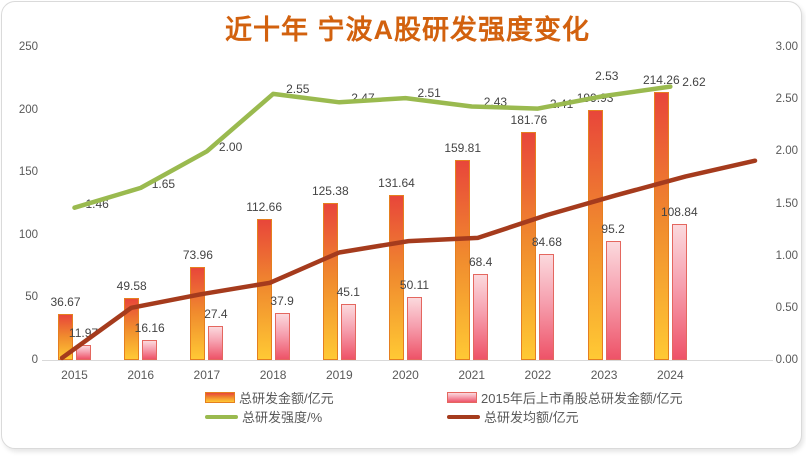 This screenshot has width=806, height=459. Describe the element at coordinates (786, 47) in the screenshot. I see `right-axis-tick-label: 3.00` at that location.